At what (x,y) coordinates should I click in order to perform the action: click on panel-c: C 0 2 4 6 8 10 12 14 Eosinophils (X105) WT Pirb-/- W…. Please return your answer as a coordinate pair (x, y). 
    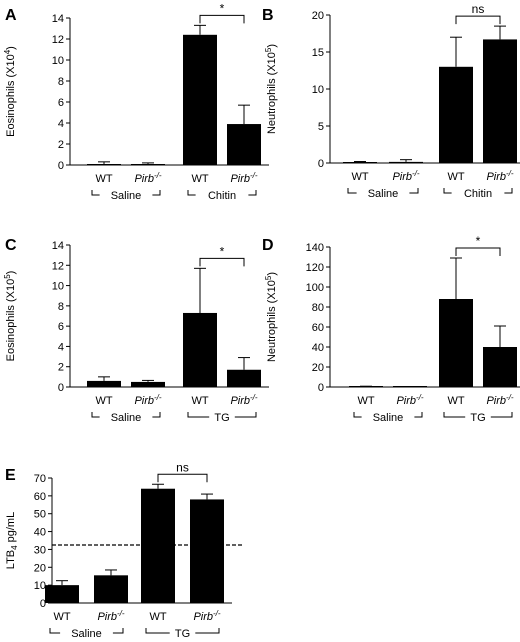
    Looking at the image, I should click on (136, 330).